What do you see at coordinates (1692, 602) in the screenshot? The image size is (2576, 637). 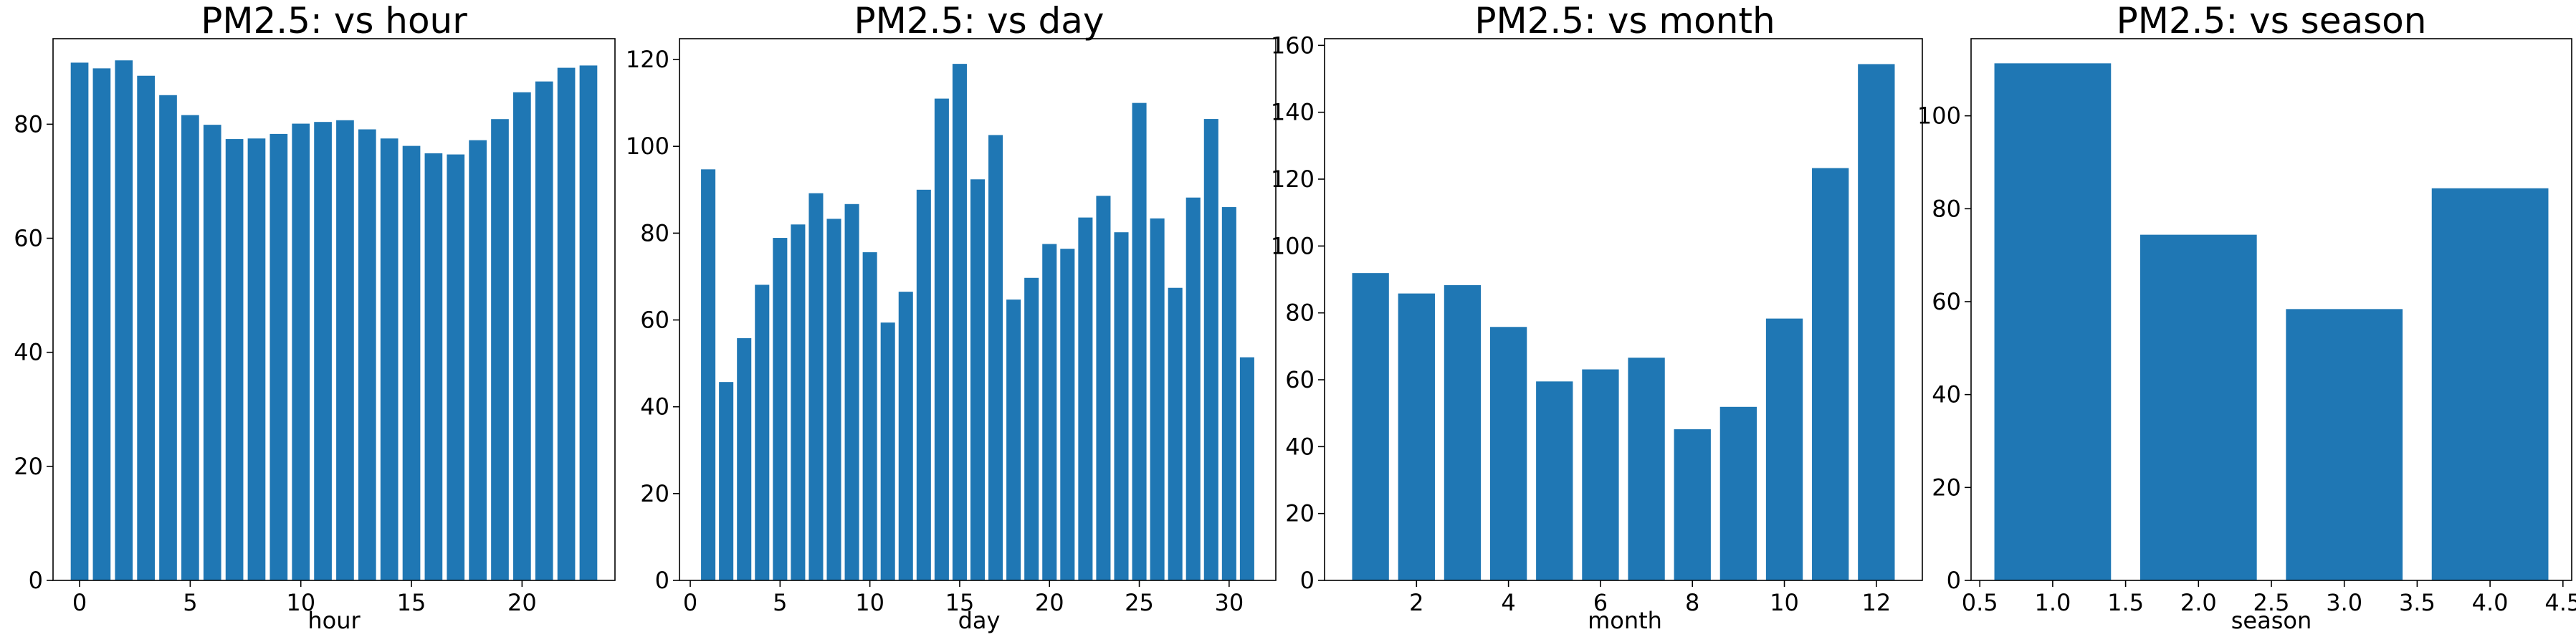 I see `x-tick-label: 8` at bounding box center [1692, 602].